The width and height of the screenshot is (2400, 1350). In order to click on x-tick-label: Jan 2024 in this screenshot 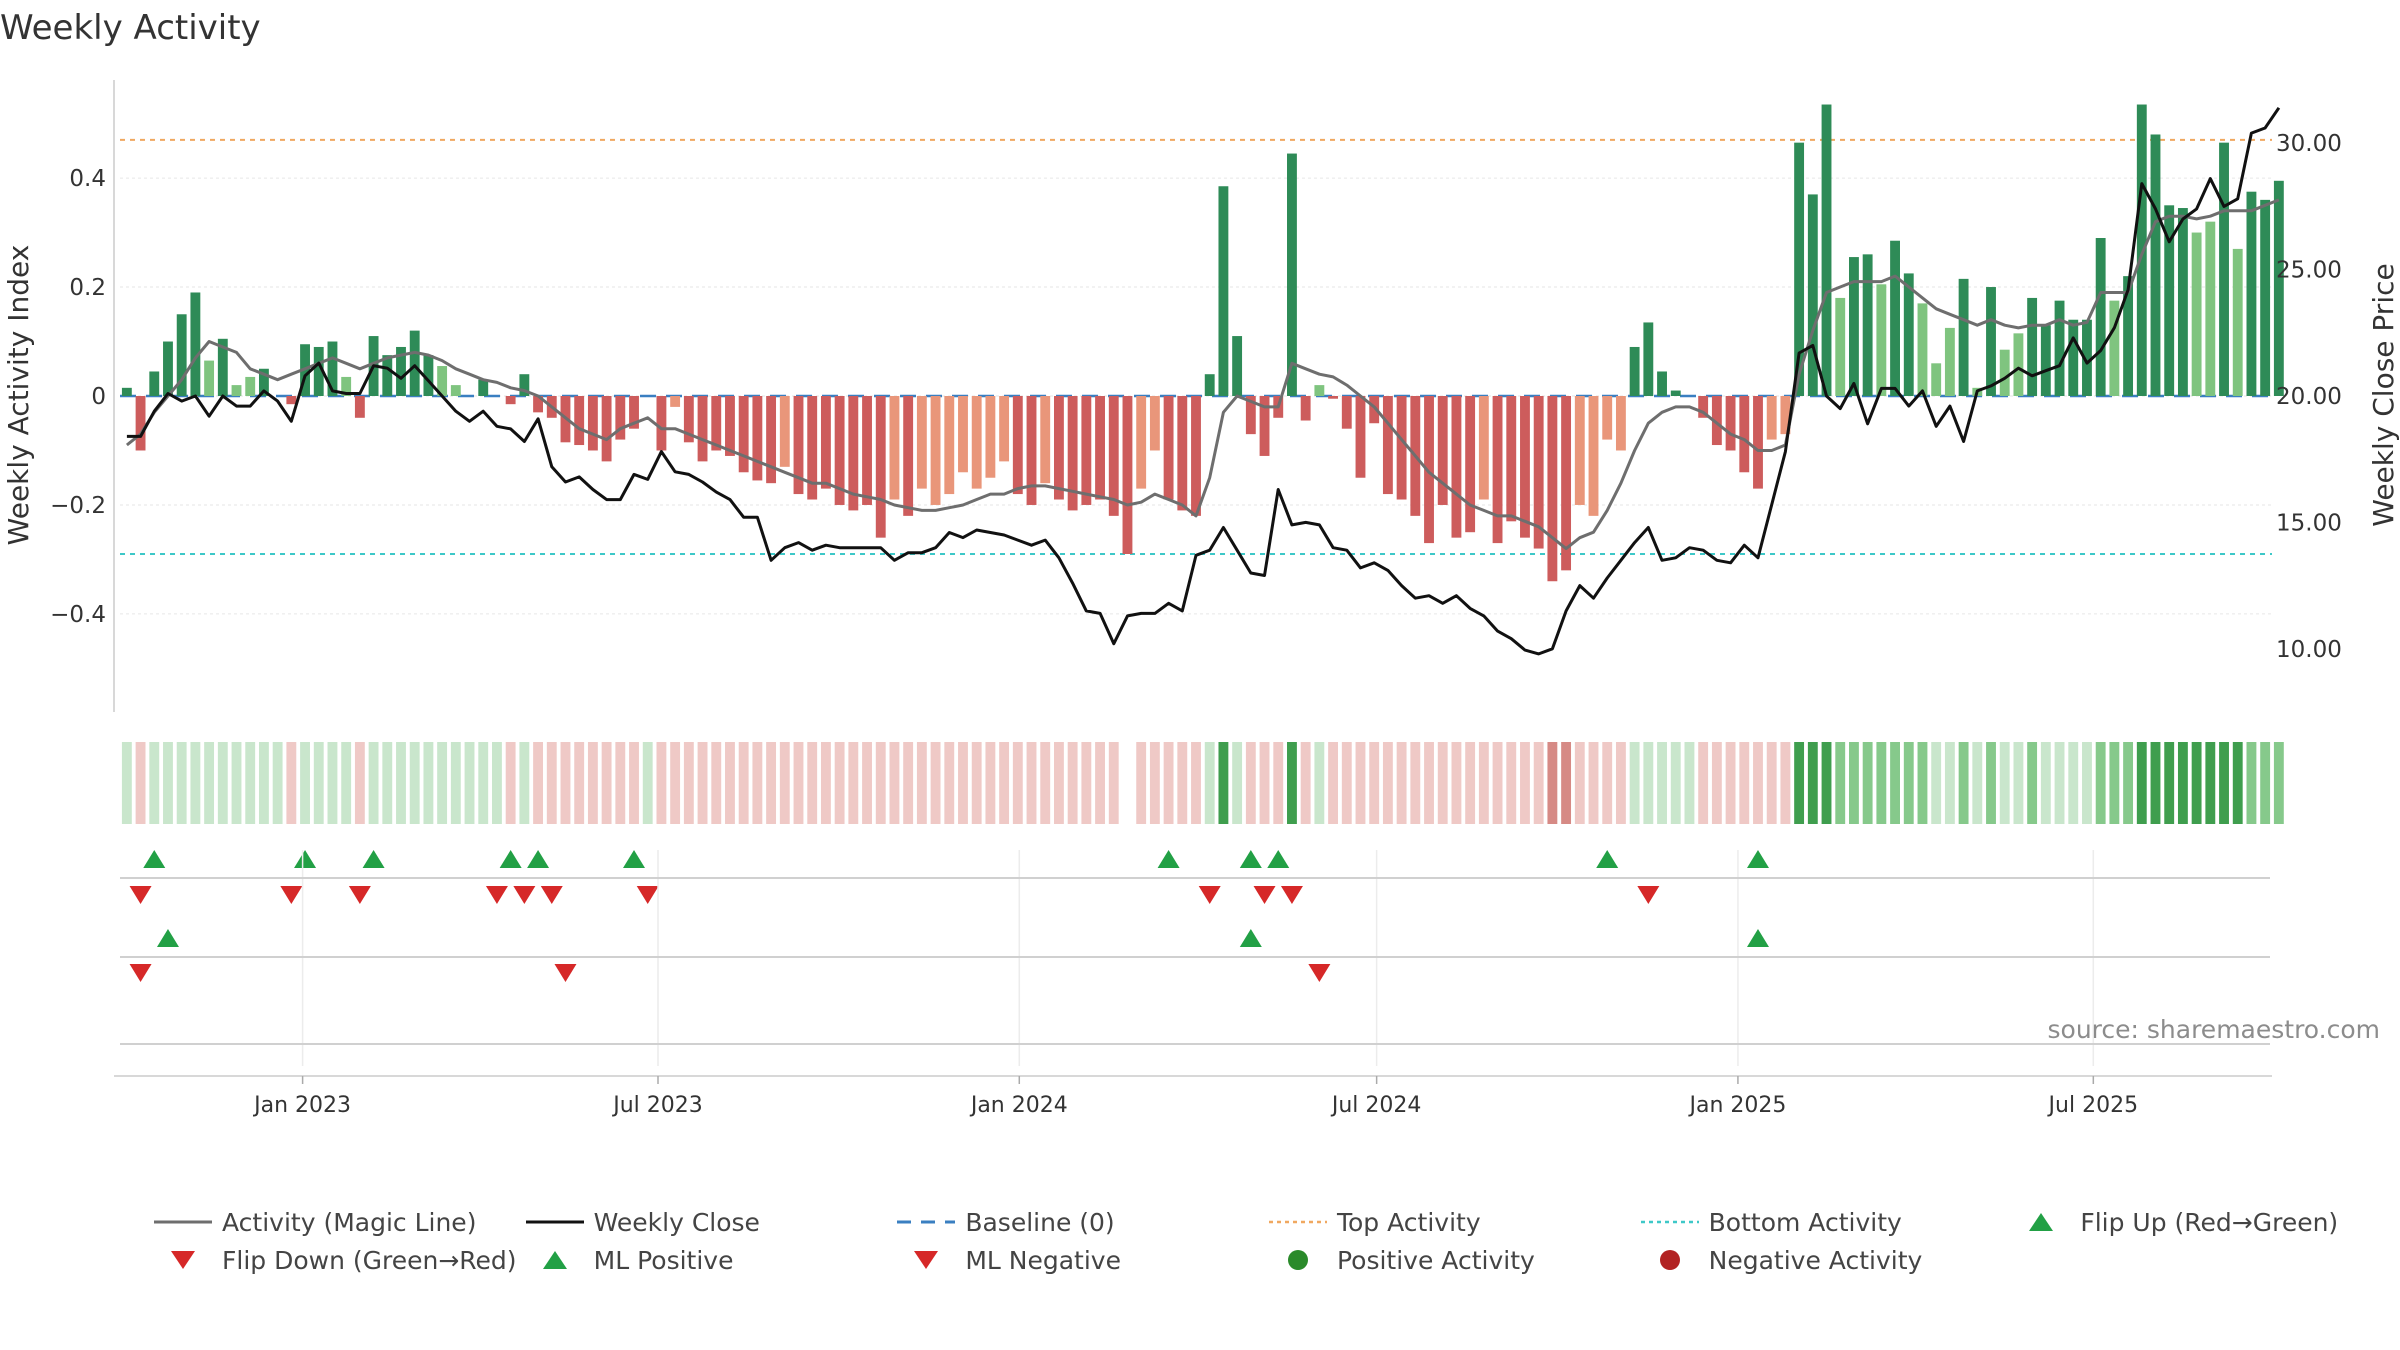, I will do `click(1018, 1105)`.